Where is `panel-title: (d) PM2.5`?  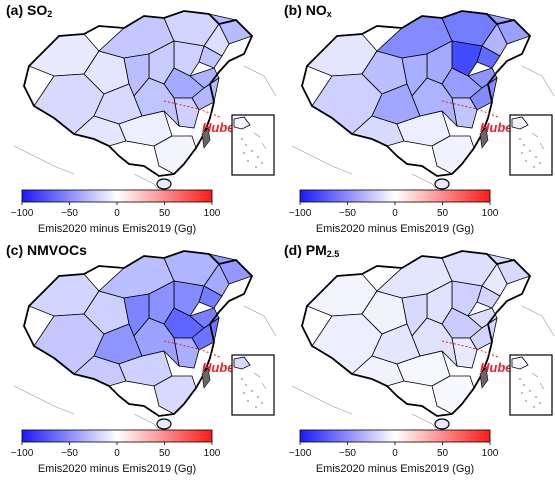
panel-title: (d) PM2.5 is located at coordinates (312, 250).